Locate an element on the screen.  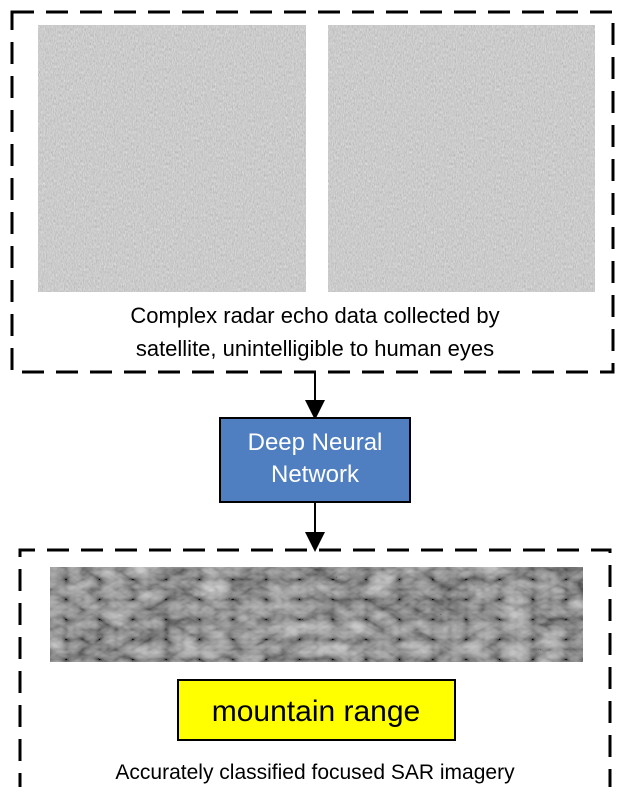
class-label: mountain range is located at coordinates (316, 711).